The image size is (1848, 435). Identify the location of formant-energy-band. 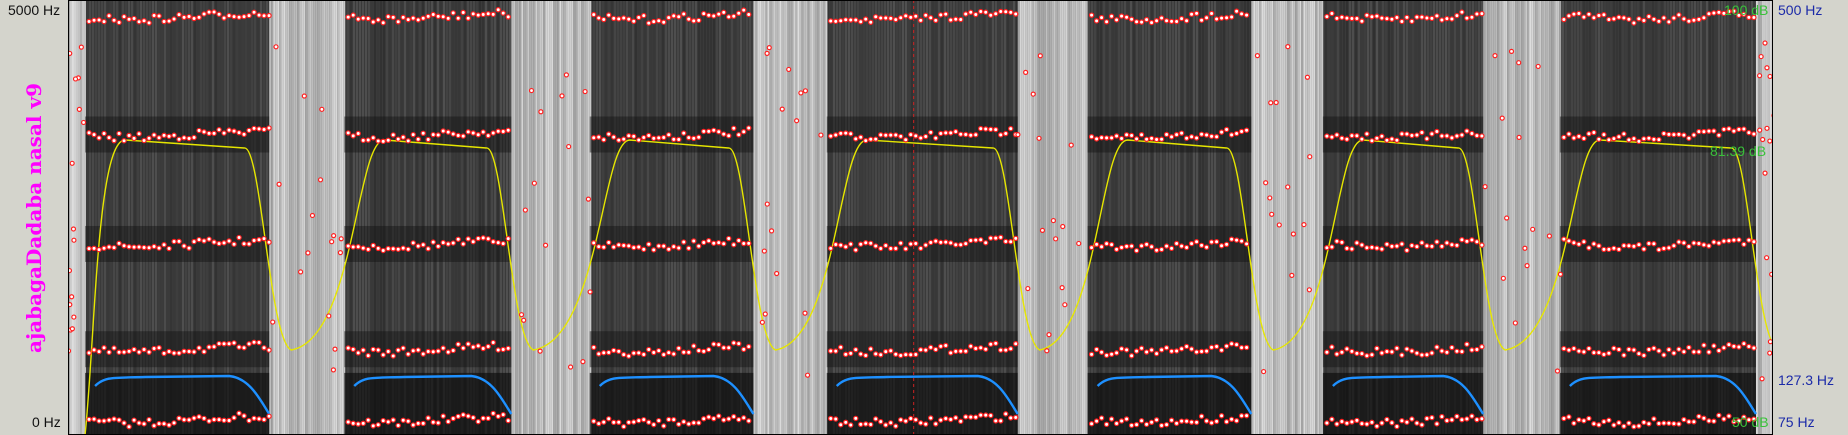
(177, 243).